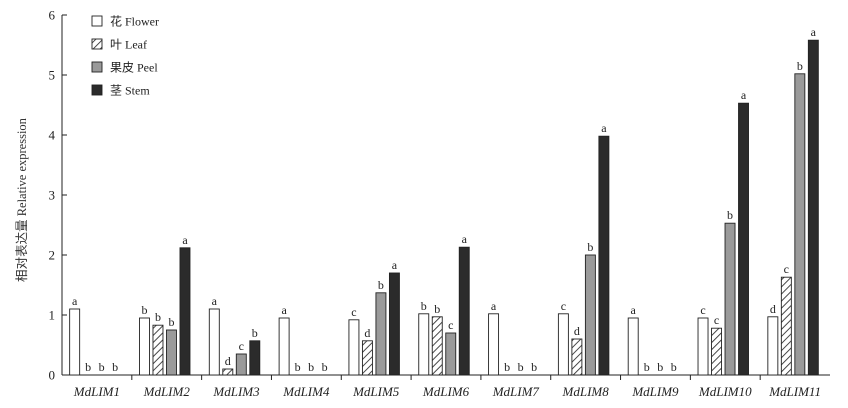 The height and width of the screenshot is (408, 848). I want to click on y-tick-label: 6, so click(52, 15).